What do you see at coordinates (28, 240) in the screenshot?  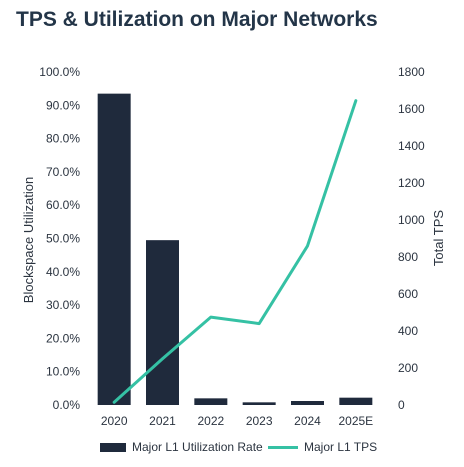 I see `y-axis-title: Blockspace Utilization` at bounding box center [28, 240].